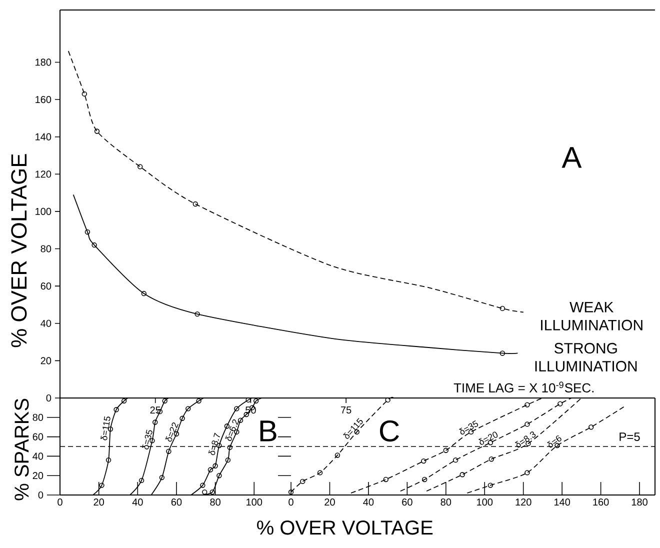  What do you see at coordinates (389, 431) in the screenshot?
I see `annotation: C` at bounding box center [389, 431].